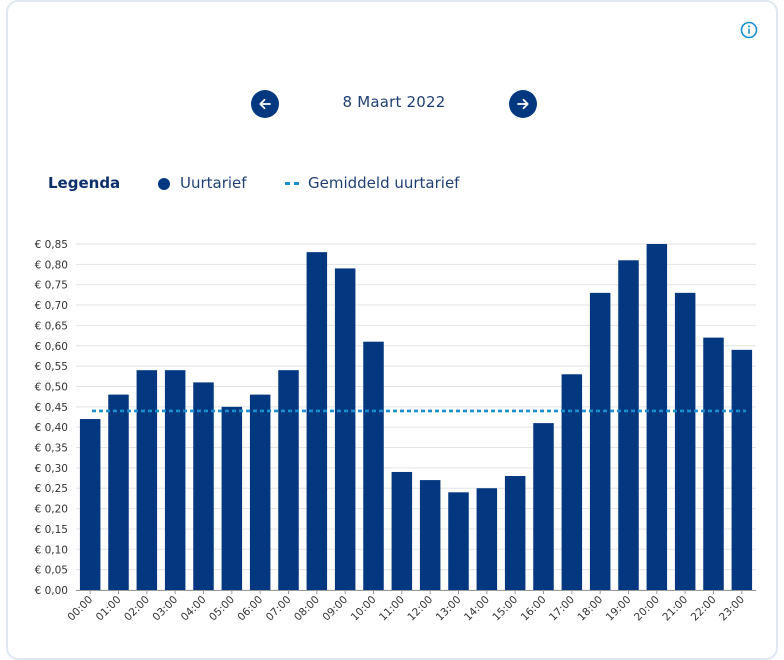  What do you see at coordinates (51, 286) in the screenshot?
I see `y-tick-label: € 0,75` at bounding box center [51, 286].